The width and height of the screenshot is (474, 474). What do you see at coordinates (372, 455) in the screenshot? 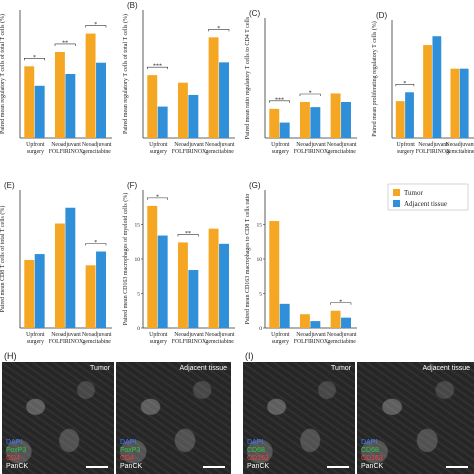
I see `marker-legend: DAPI CD68 CD163 PanCK` at bounding box center [372, 455].